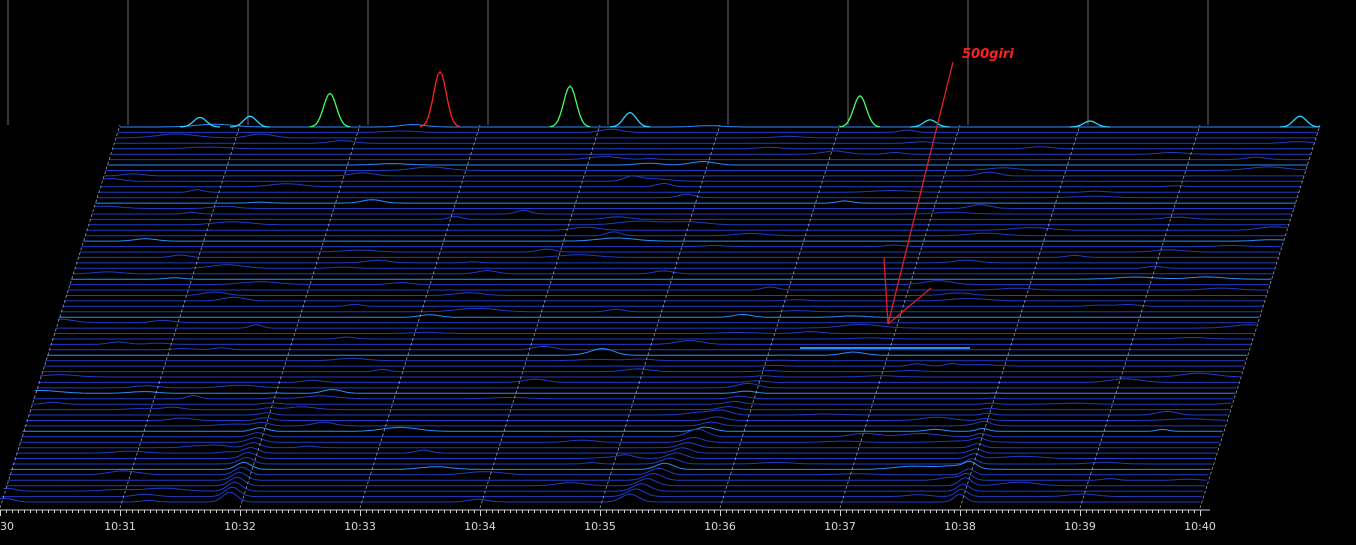 This screenshot has width=1356, height=545. What do you see at coordinates (480, 526) in the screenshot?
I see `tick-label: 10:34` at bounding box center [480, 526].